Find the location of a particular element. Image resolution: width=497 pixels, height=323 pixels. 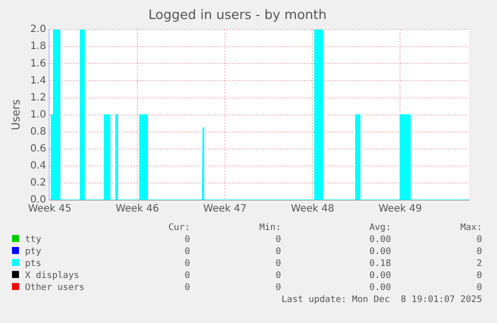

text: Max: is located at coordinates (470, 228).